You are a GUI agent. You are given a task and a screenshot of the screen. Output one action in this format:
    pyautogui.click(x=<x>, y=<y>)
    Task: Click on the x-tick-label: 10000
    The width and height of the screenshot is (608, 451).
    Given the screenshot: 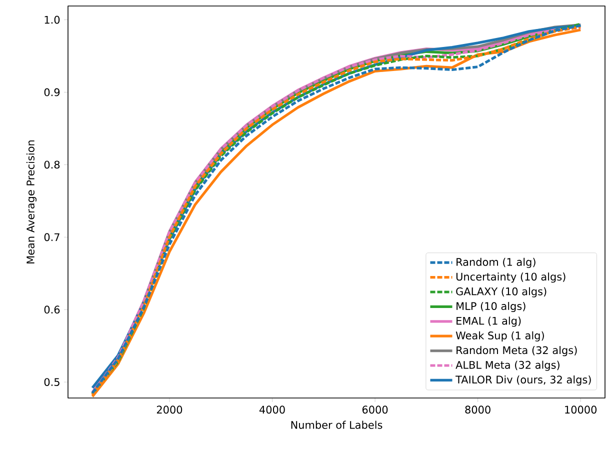 What is the action you would take?
    pyautogui.click(x=581, y=410)
    